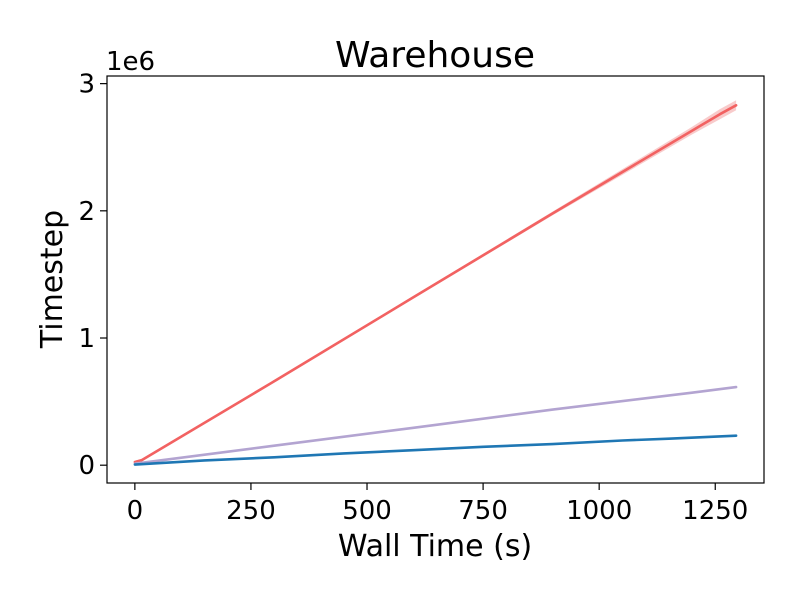  What do you see at coordinates (435, 55) in the screenshot?
I see `chart-title: Warehouse` at bounding box center [435, 55].